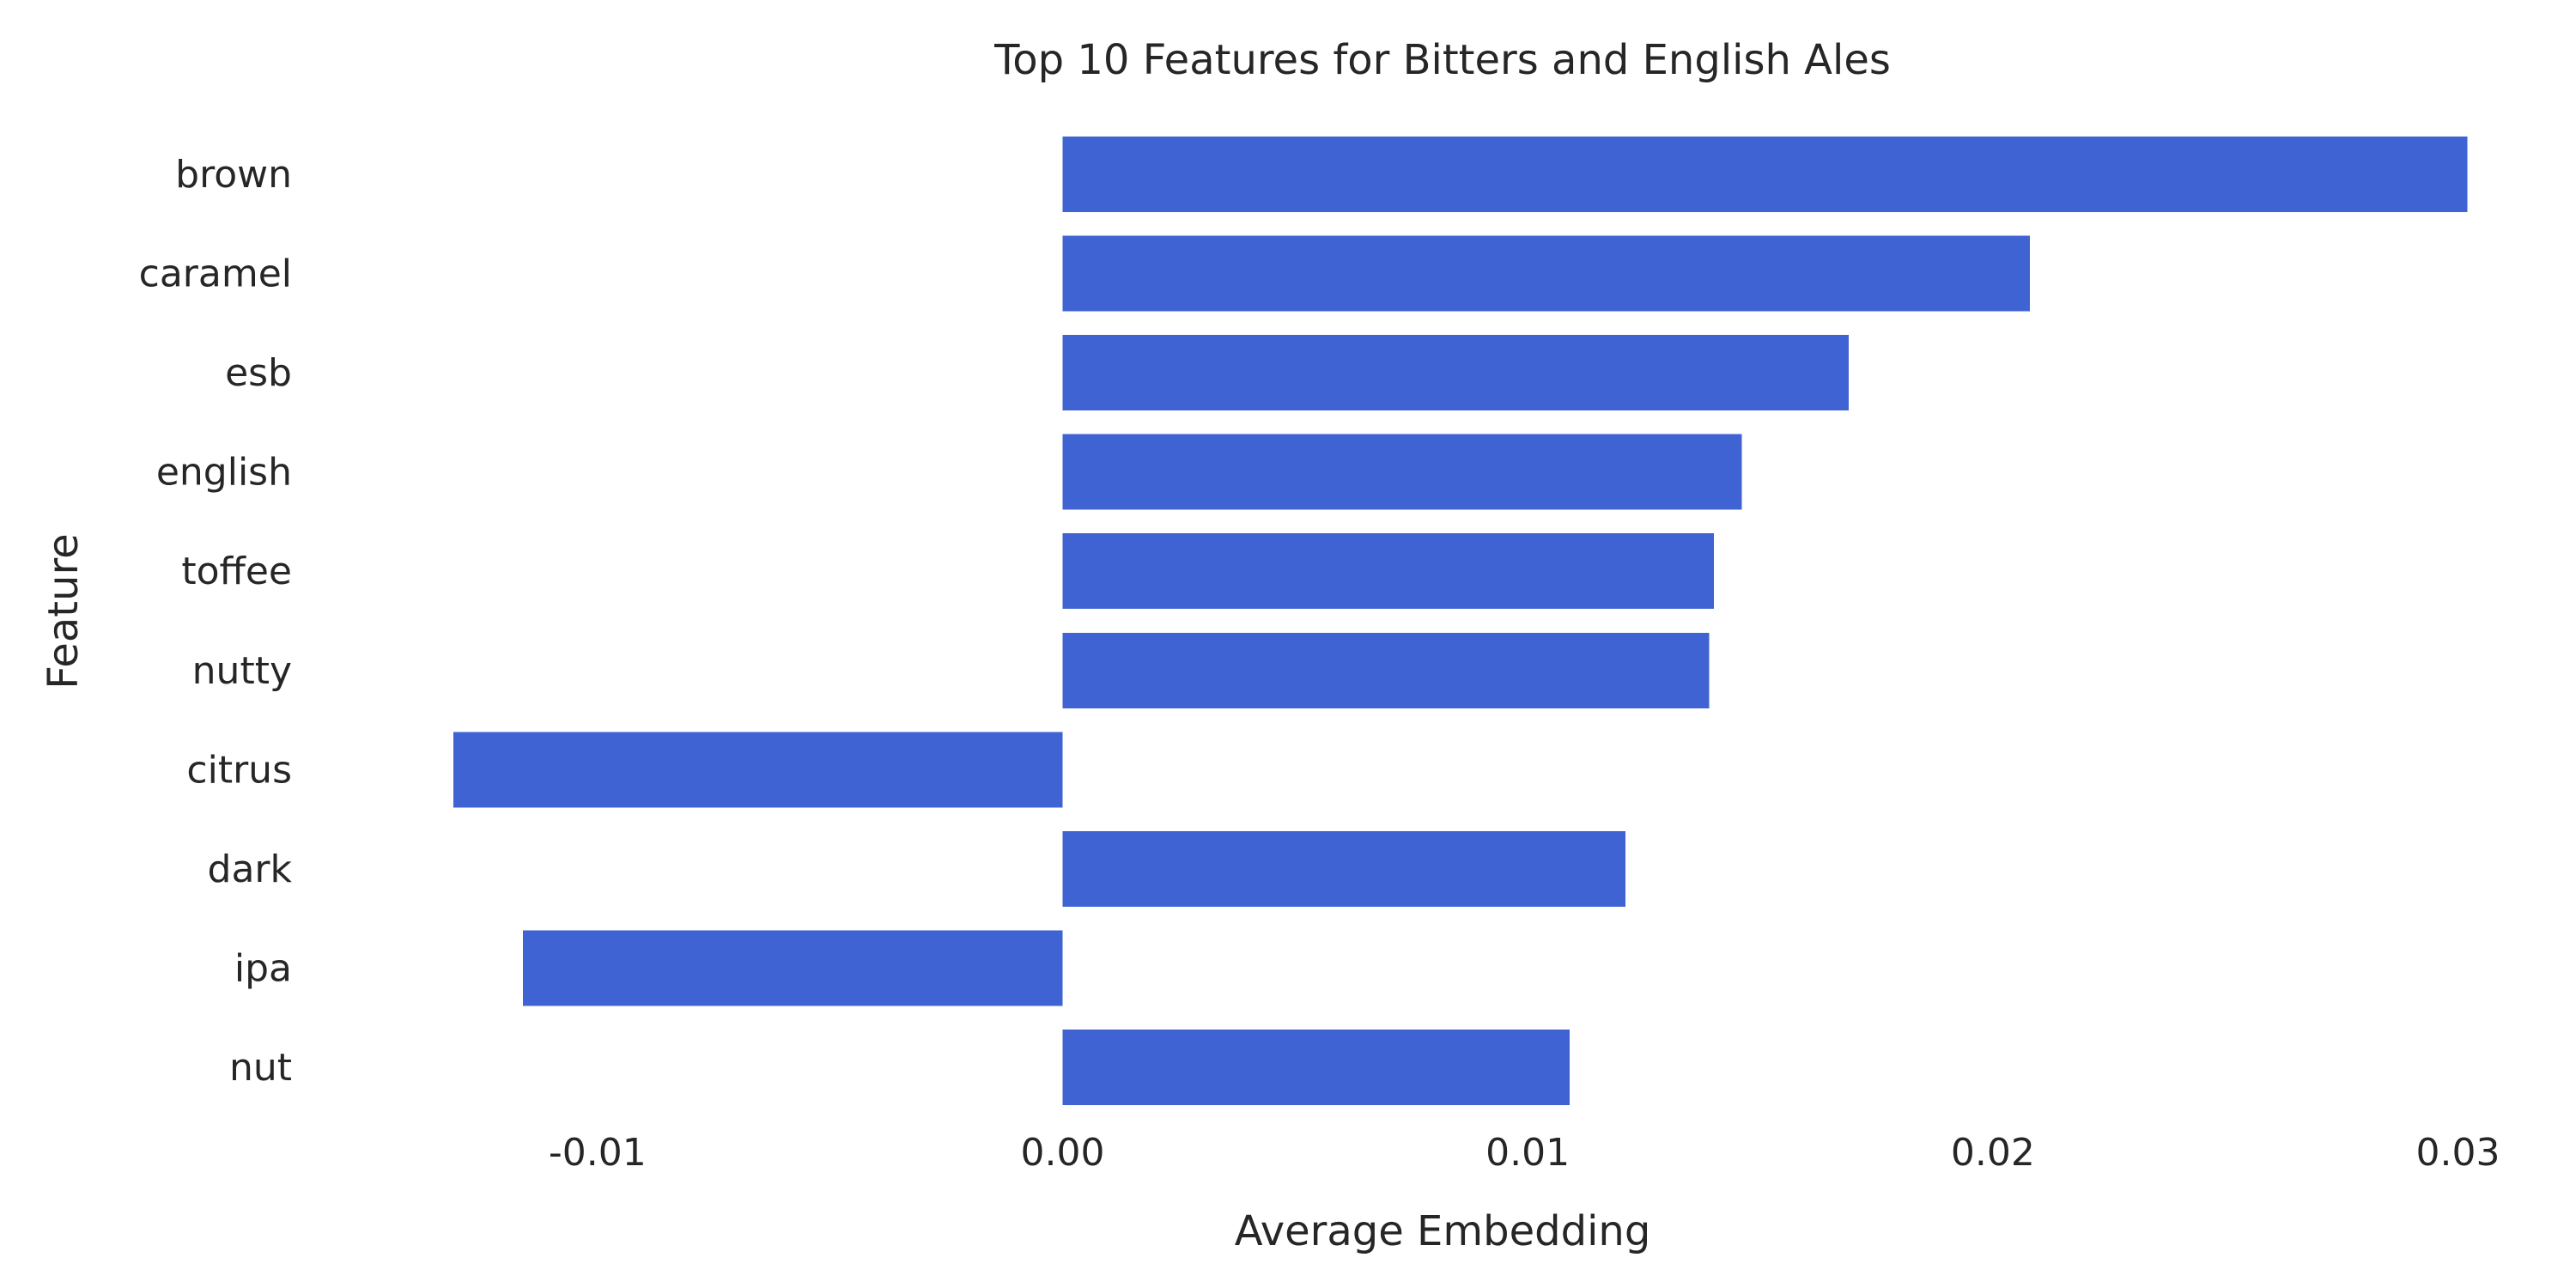 This screenshot has height=1288, width=2576. What do you see at coordinates (237, 572) in the screenshot?
I see `y-tick-label-toffee: toffee` at bounding box center [237, 572].